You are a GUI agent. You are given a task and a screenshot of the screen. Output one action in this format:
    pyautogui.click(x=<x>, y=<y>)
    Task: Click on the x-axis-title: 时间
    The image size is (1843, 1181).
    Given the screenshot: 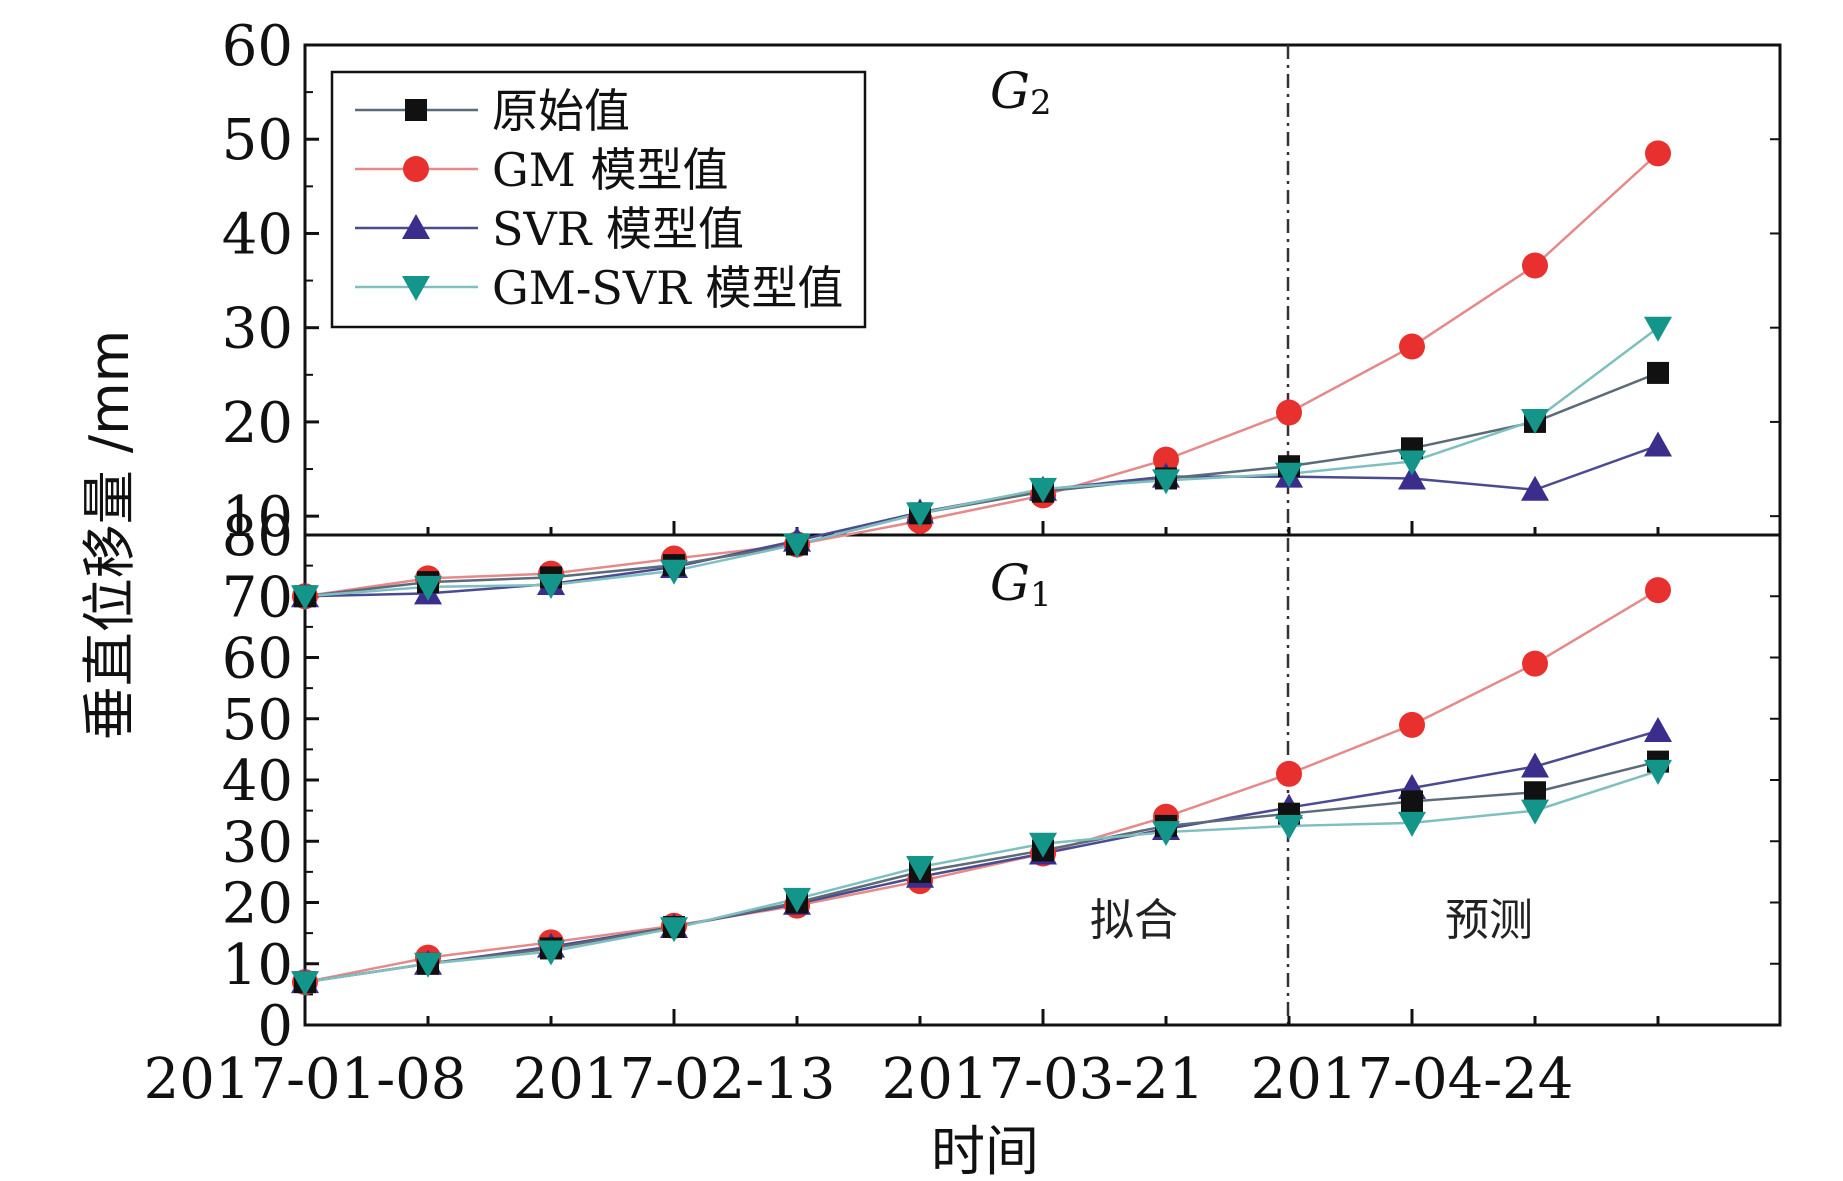 What is the action you would take?
    pyautogui.click(x=985, y=1150)
    